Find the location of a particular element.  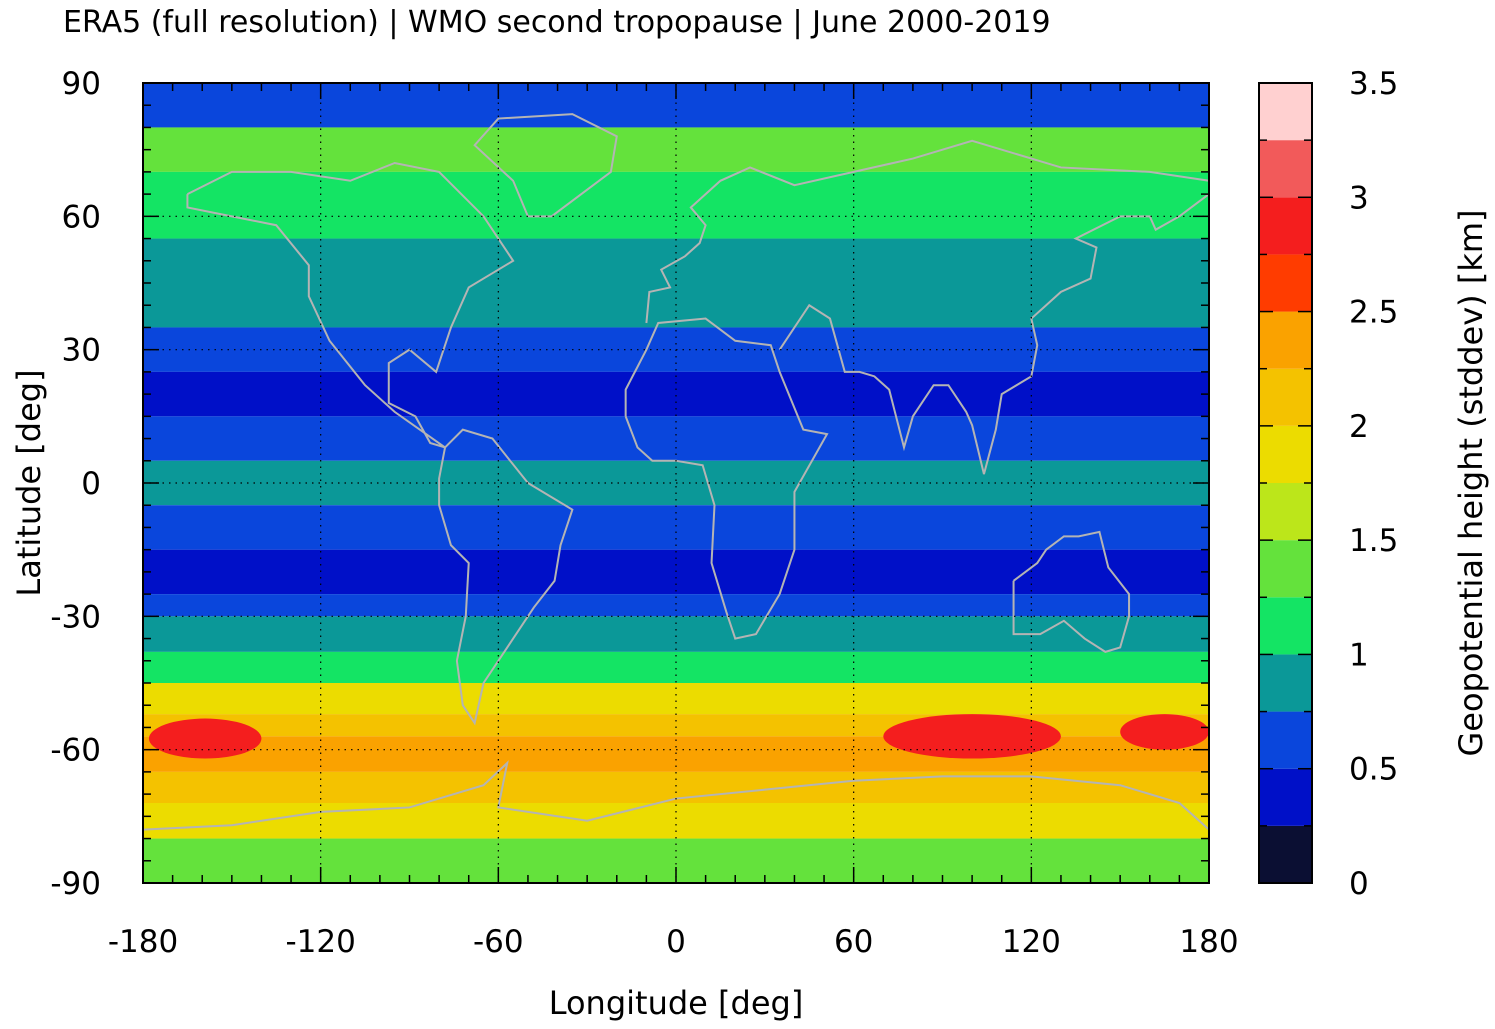

colorbar-label: Geopotential height (stddev) [km] is located at coordinates (1471, 482).